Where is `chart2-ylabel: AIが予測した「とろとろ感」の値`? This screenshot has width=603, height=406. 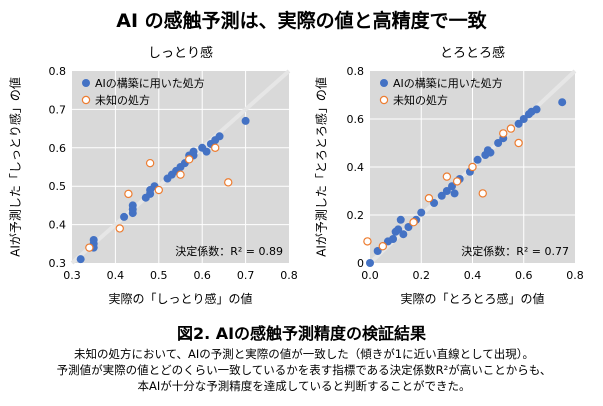
chart2-ylabel: AIが予測した「とろとろ感」の値 is located at coordinates (321, 167).